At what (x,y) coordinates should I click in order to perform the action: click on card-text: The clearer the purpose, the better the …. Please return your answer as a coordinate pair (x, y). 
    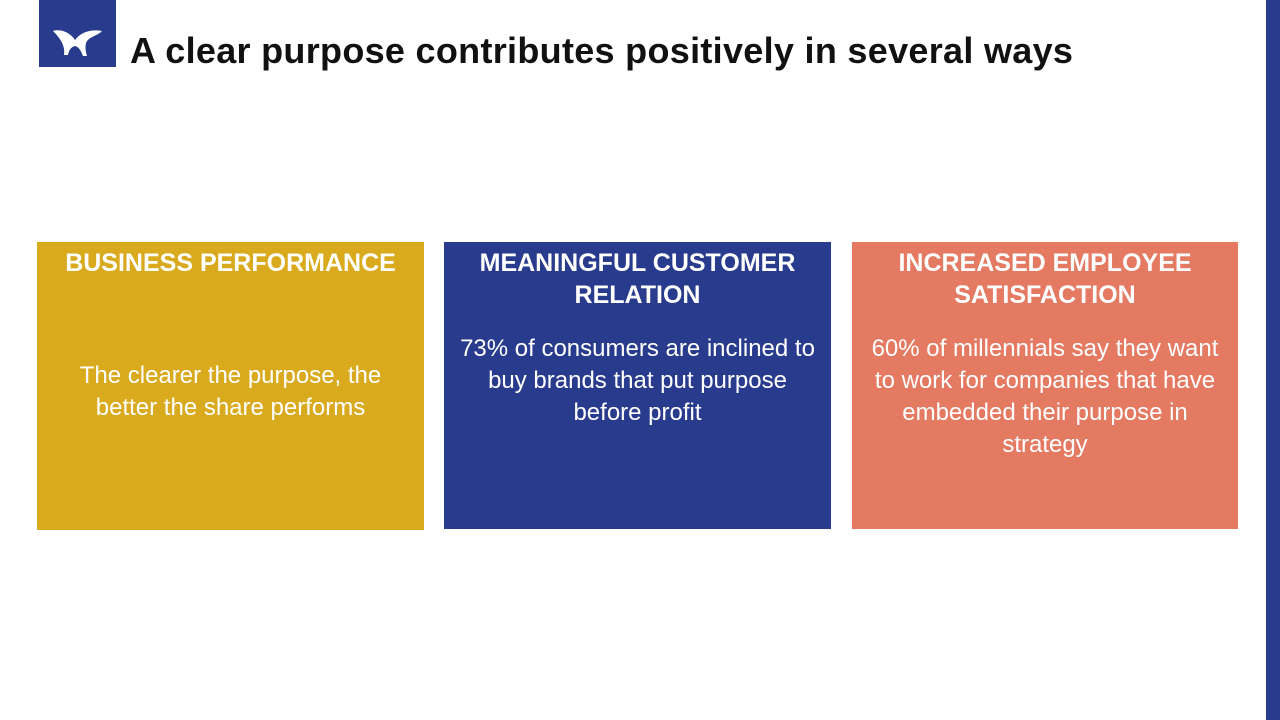
    Looking at the image, I should click on (230, 391).